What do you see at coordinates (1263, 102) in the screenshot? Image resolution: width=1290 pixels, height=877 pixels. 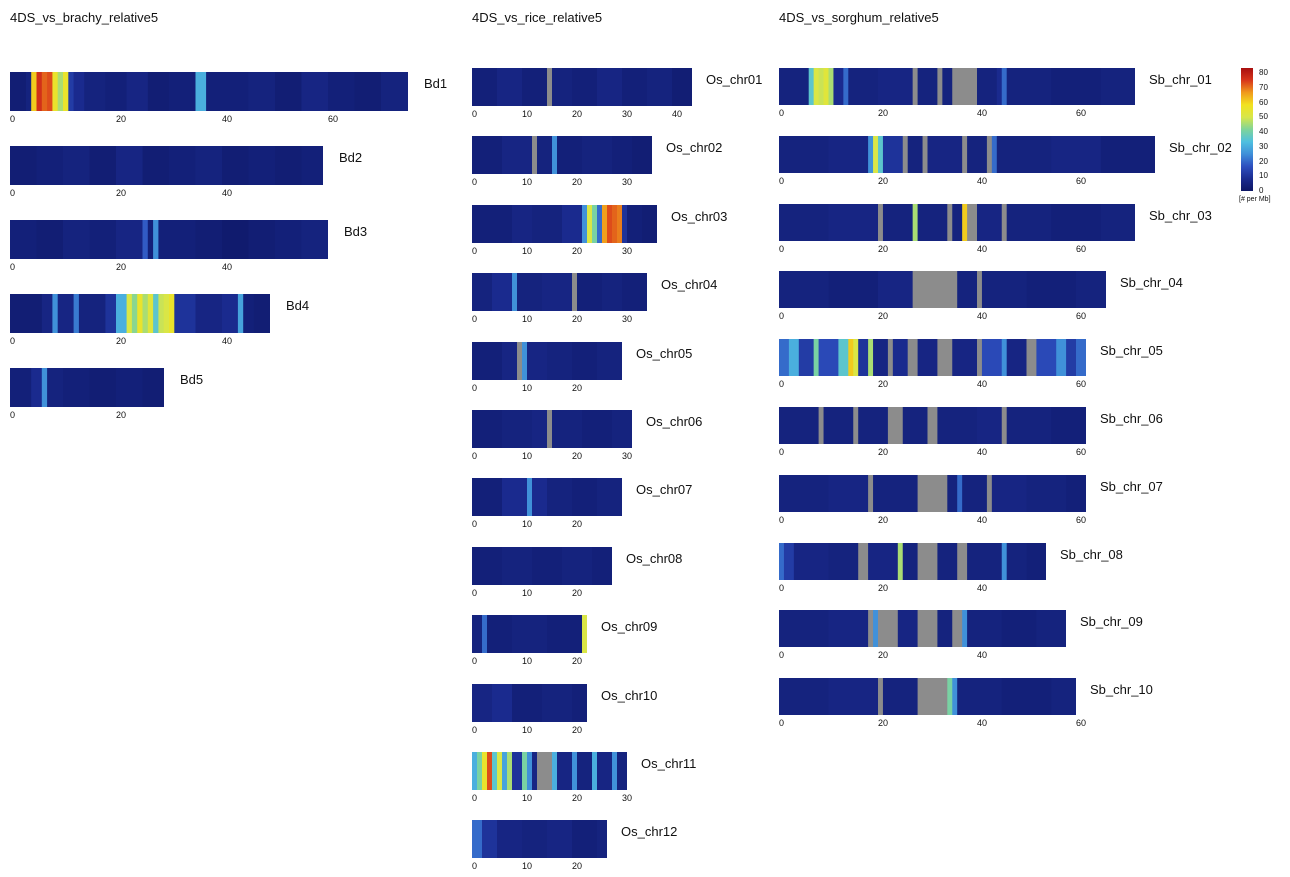 I see `legend-tick-label: 60` at bounding box center [1263, 102].